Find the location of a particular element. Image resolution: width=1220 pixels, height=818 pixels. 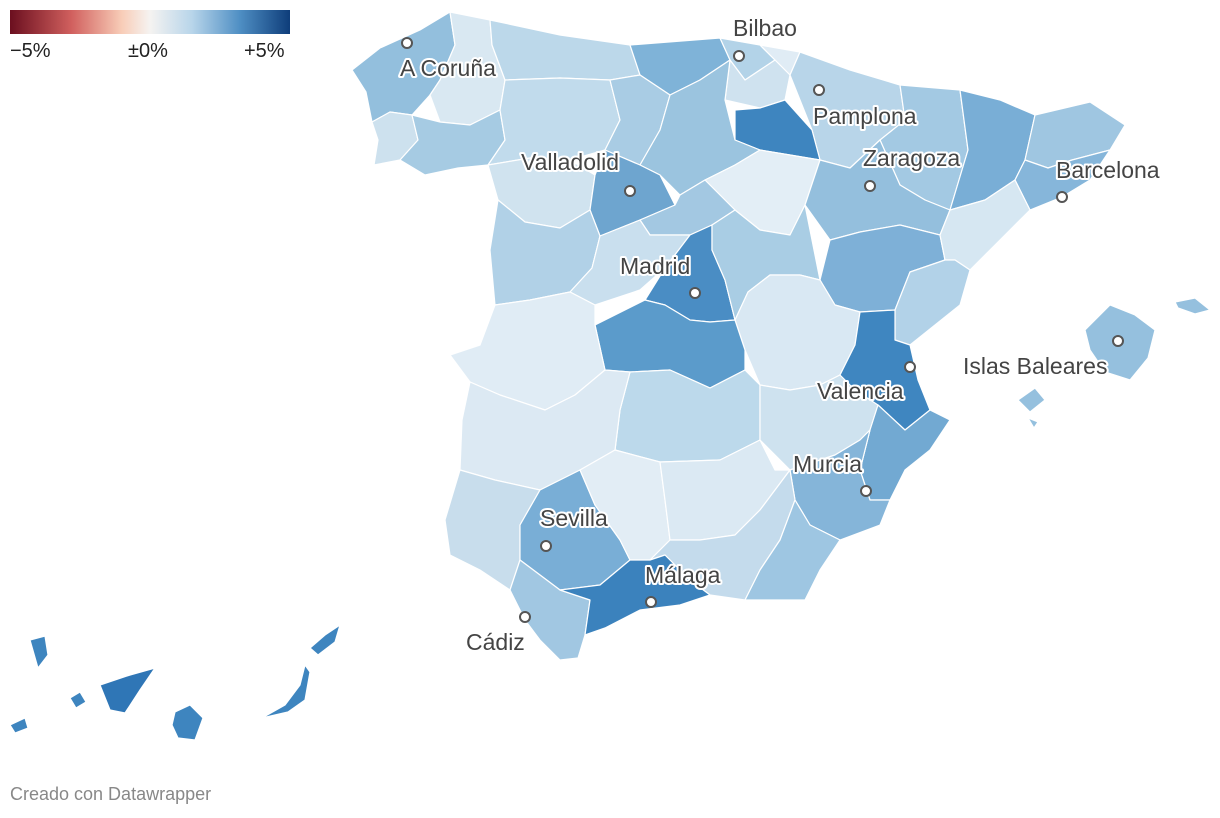

city-zaragoza: Zaragoza is located at coordinates (911, 167).